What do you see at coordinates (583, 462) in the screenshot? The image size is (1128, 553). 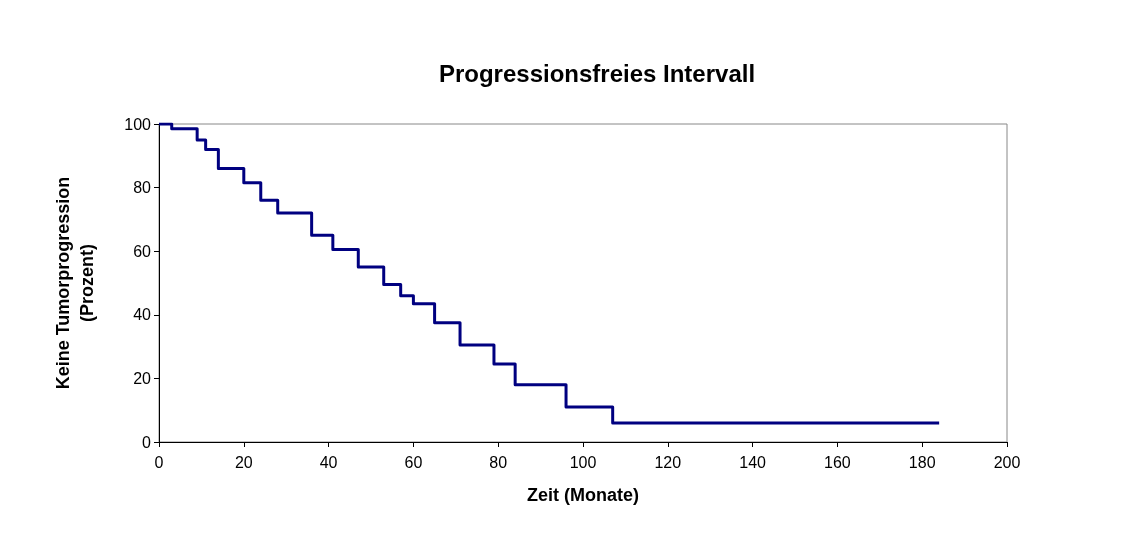 I see `x-tick-label: 100` at bounding box center [583, 462].